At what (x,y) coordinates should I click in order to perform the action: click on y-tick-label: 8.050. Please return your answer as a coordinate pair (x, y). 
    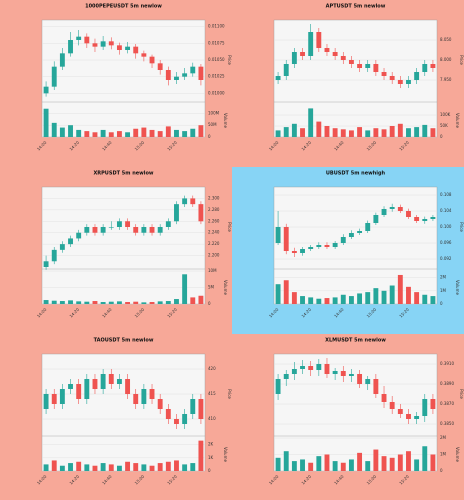
    Looking at the image, I should click on (446, 39).